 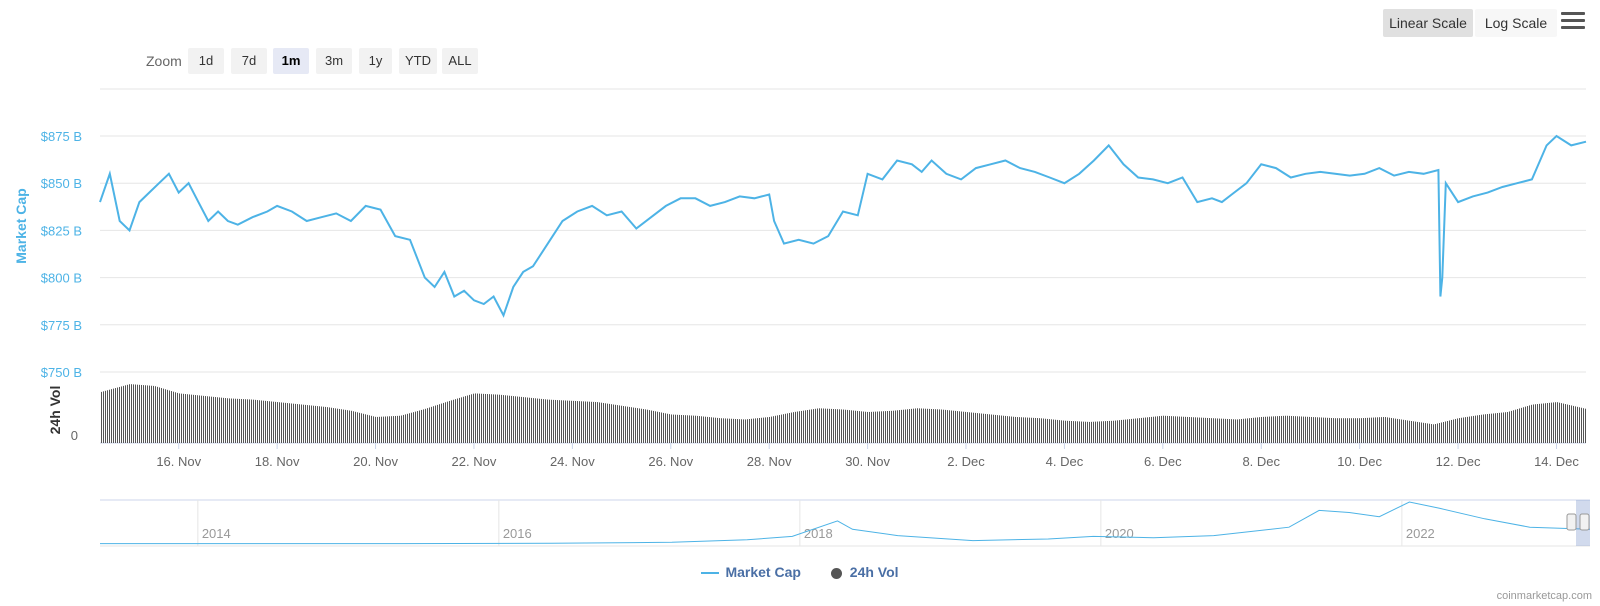 I want to click on y-tick-label: $850 B, so click(x=61, y=183).